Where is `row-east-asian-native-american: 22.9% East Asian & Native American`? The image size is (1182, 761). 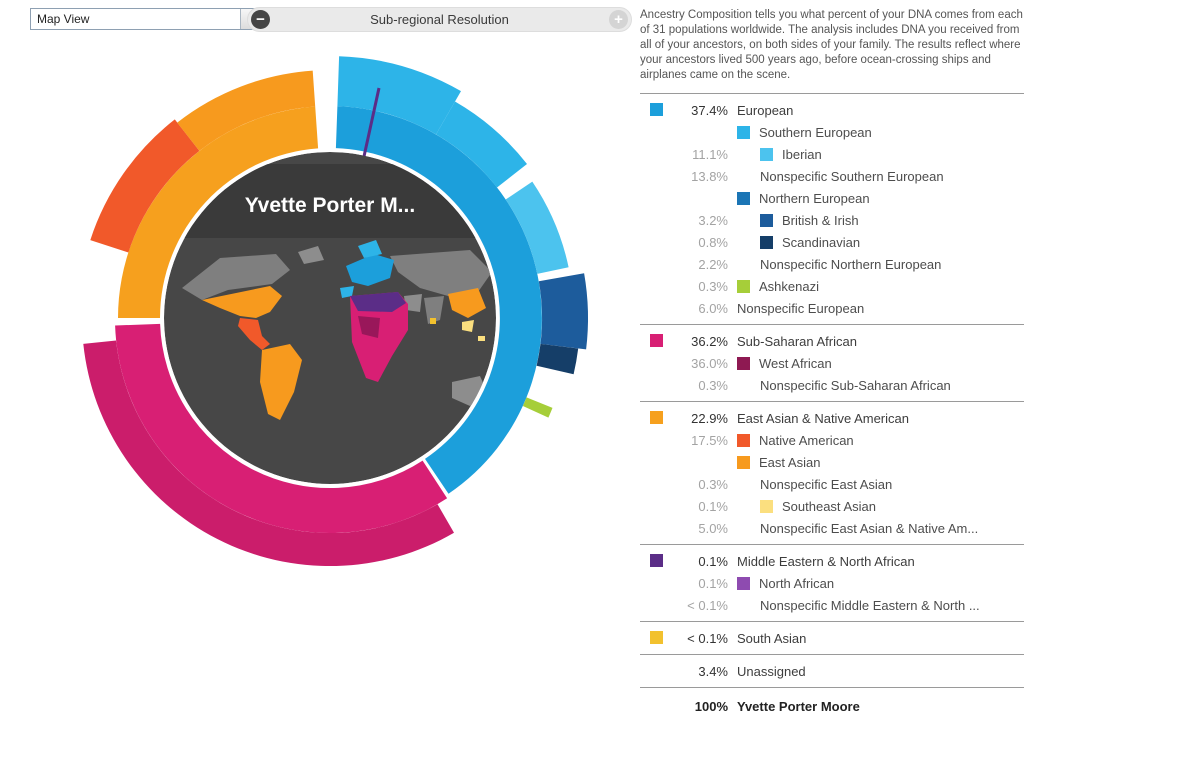
row-east-asian-native-american: 22.9% East Asian & Native American is located at coordinates (832, 418).